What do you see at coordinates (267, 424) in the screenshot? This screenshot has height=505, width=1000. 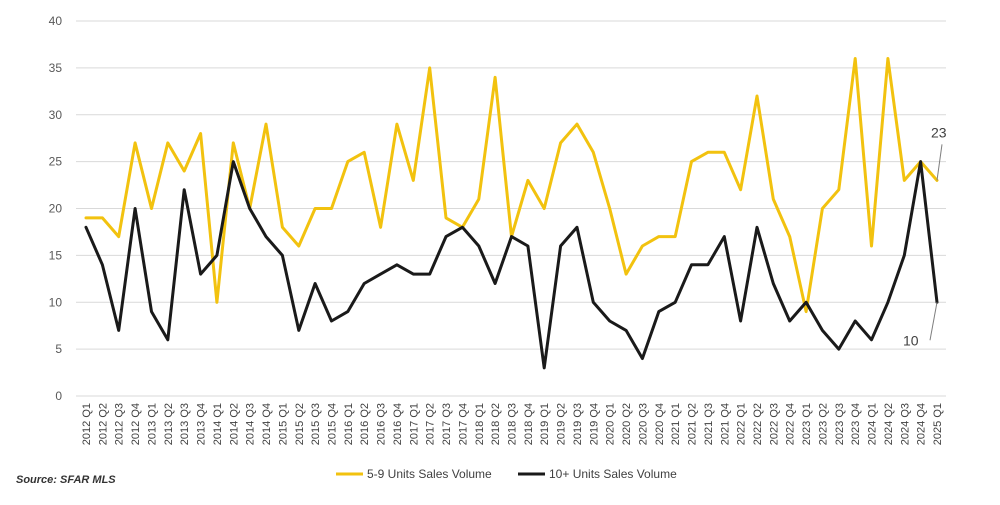 I see `x-tick-label: 2014 Q4` at bounding box center [267, 424].